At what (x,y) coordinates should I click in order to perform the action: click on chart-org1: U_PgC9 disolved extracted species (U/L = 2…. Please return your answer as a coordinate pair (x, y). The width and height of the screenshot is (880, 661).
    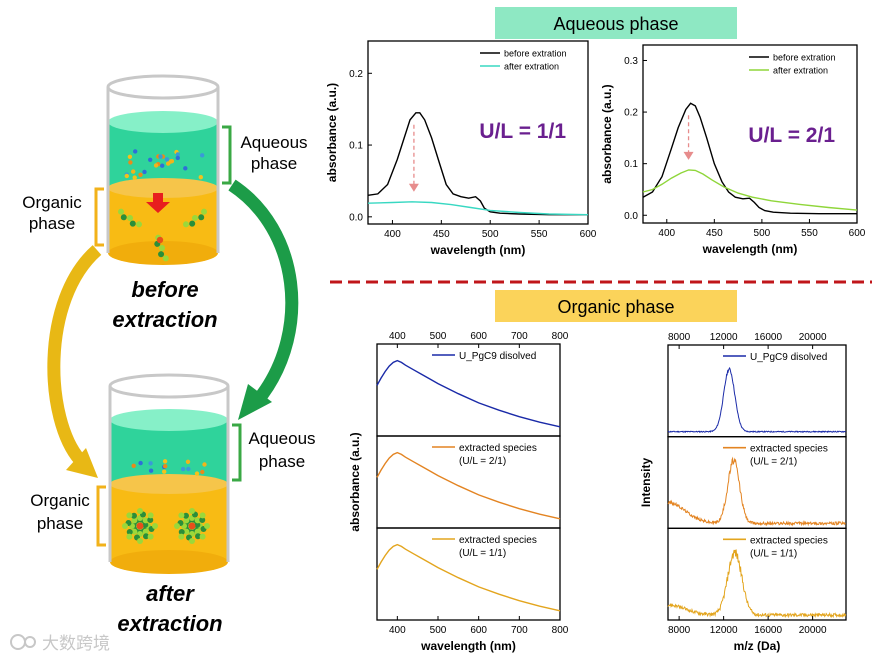
    Looking at the image, I should click on (458, 492).